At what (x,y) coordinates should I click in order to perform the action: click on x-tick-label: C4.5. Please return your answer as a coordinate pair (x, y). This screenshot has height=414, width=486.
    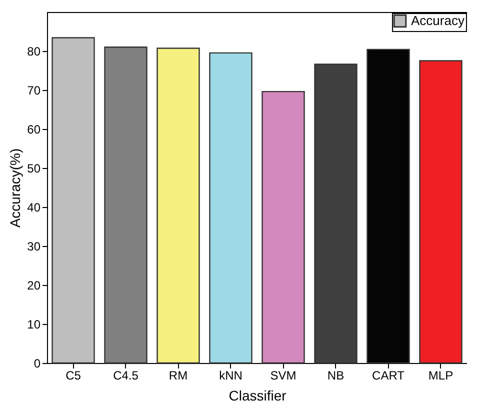
    Looking at the image, I should click on (126, 375).